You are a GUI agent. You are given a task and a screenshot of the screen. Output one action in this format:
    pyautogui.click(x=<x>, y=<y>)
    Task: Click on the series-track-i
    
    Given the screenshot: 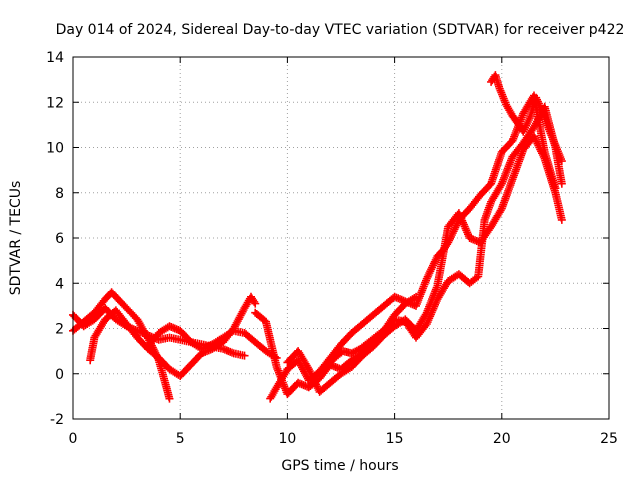 What is the action you would take?
    pyautogui.click(x=526, y=118)
    